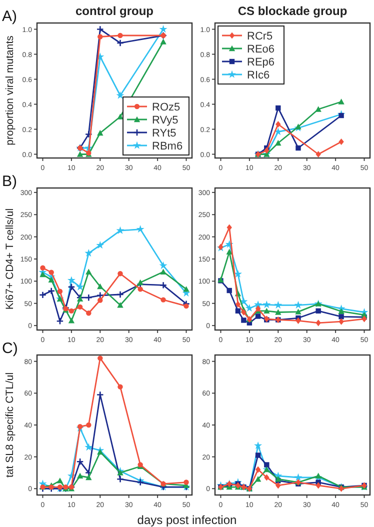 This screenshot has width=374, height=527. Describe the element at coordinates (261, 62) in the screenshot. I see `legend-label: REp6` at that location.